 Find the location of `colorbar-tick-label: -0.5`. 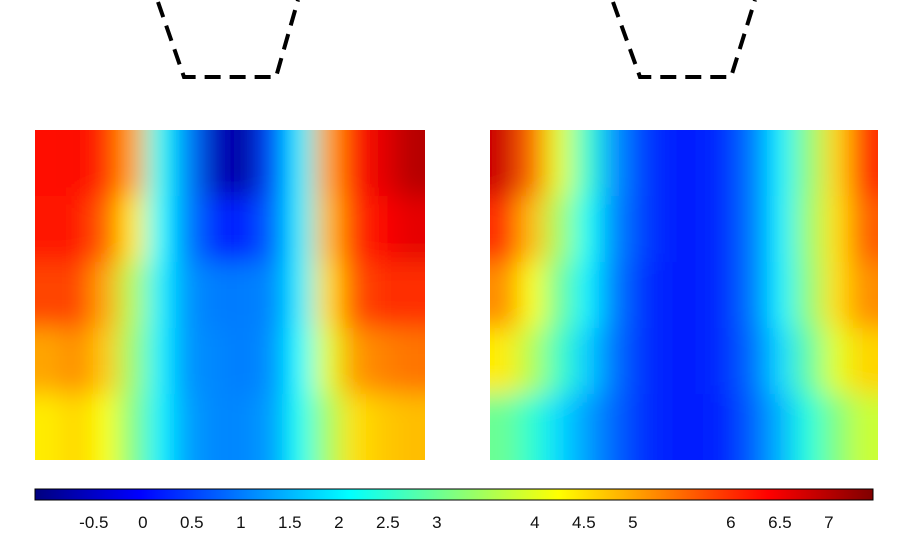

colorbar-tick-label: -0.5 is located at coordinates (93, 522).